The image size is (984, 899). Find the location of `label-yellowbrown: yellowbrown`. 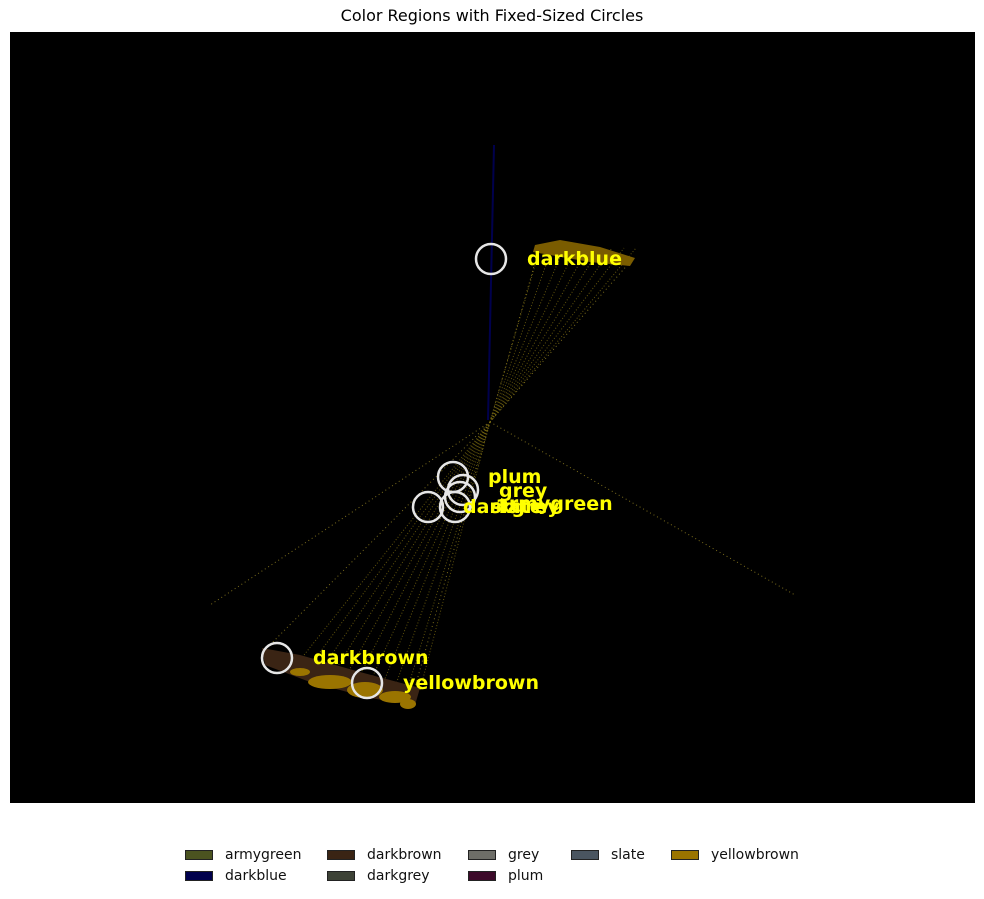

label-yellowbrown: yellowbrown is located at coordinates (471, 683).